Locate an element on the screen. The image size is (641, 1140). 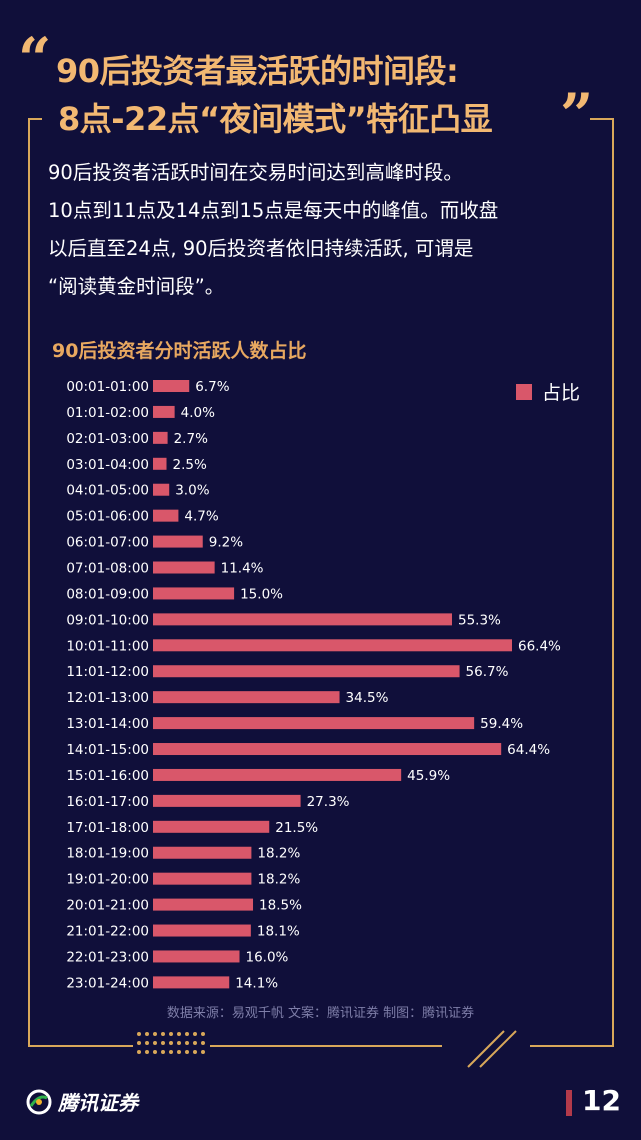
data-label: 15.0% is located at coordinates (261, 594).